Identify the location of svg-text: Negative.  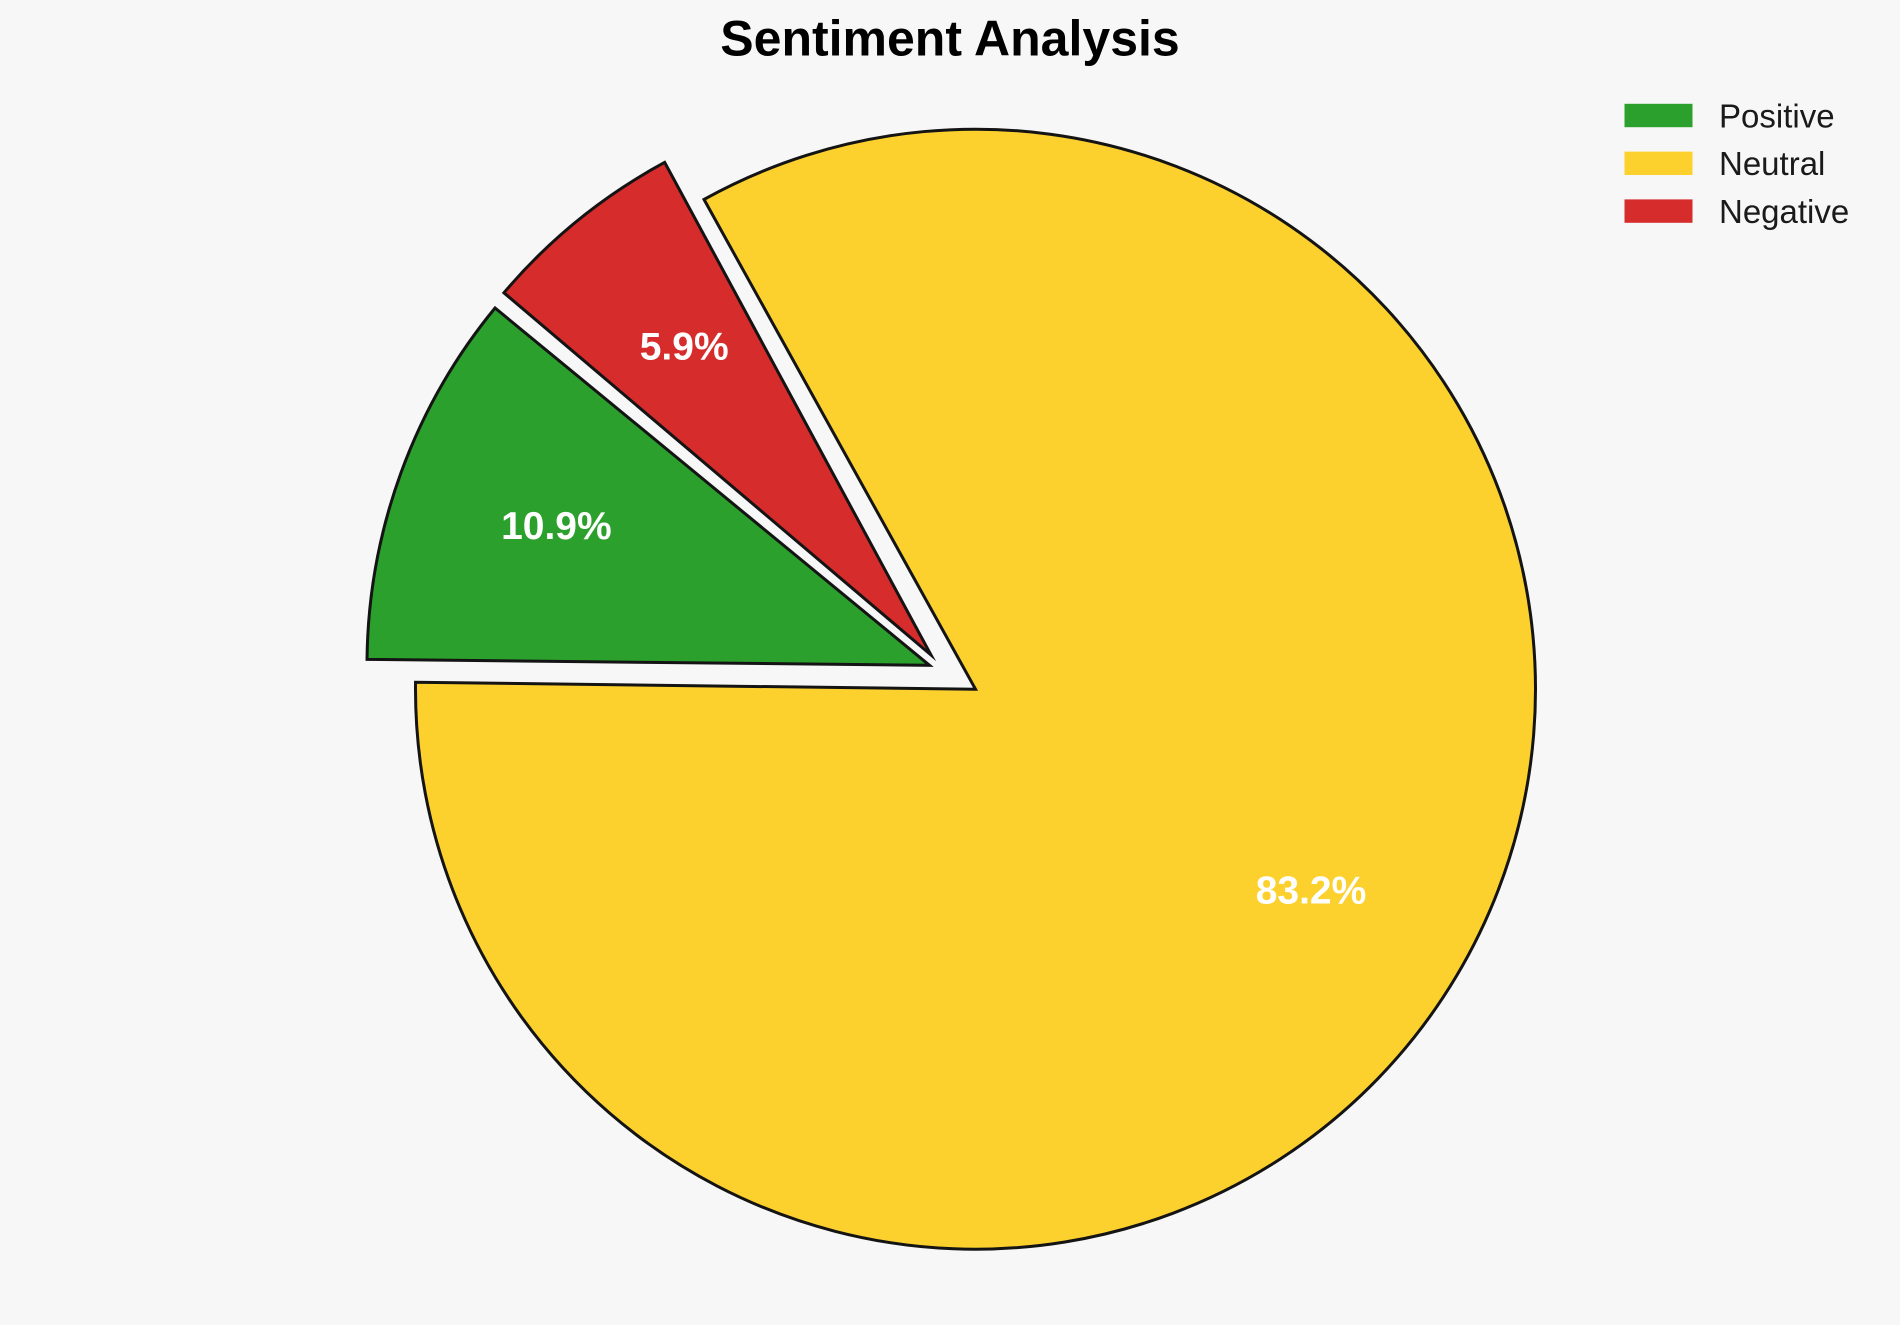
(1784, 211).